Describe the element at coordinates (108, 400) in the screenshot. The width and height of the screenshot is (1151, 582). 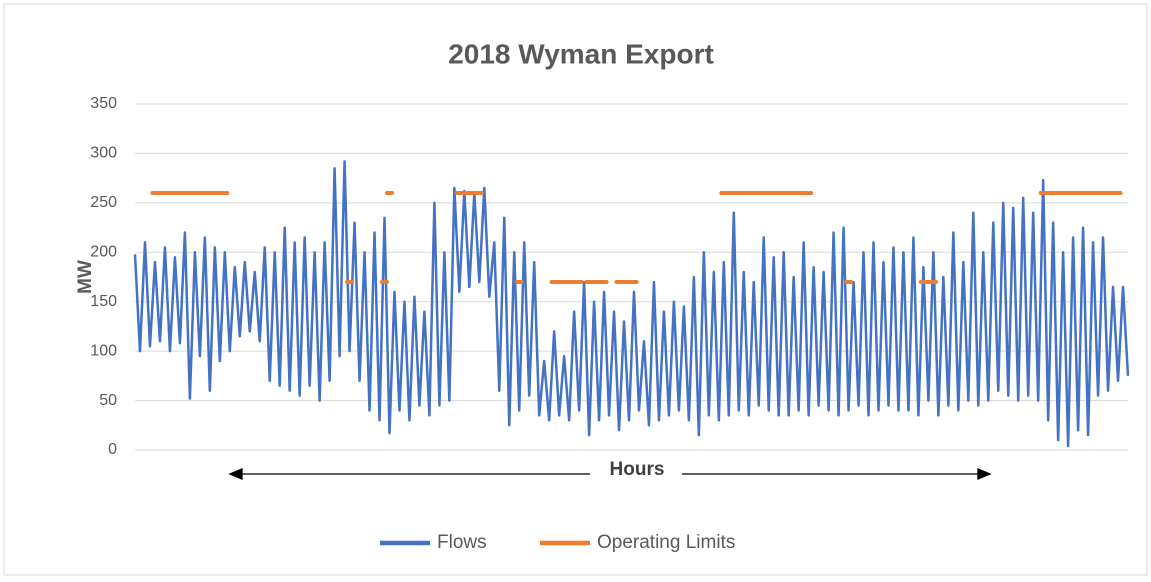
I see `y-tick-label: 50` at that location.